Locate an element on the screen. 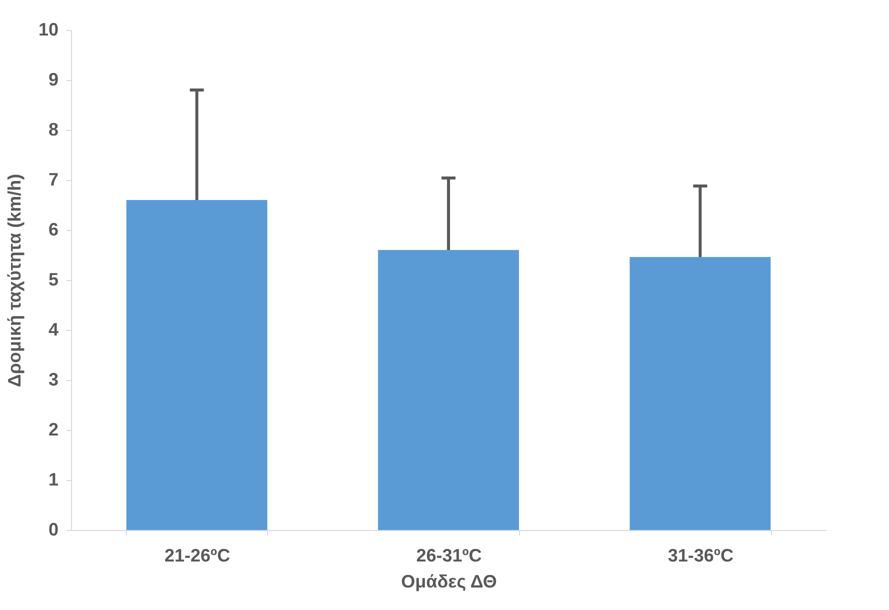 The height and width of the screenshot is (610, 889). y-tick-label: 9 is located at coordinates (53, 80).